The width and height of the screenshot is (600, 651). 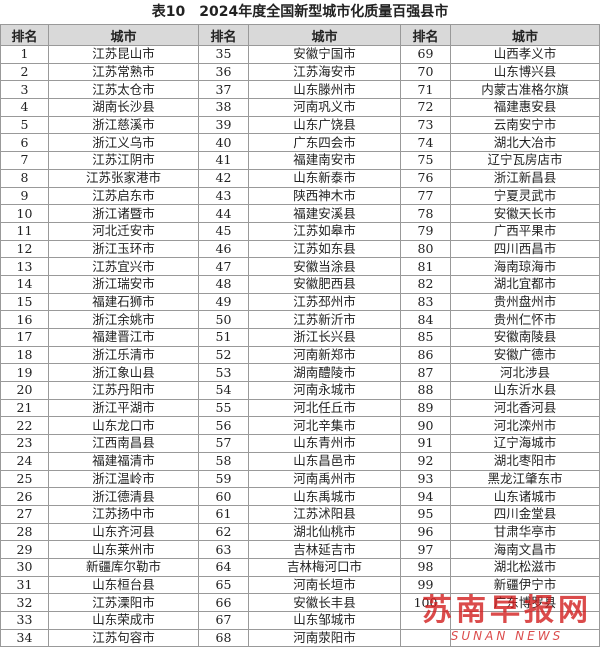 I want to click on rank-cell: 33, so click(x=24, y=620).